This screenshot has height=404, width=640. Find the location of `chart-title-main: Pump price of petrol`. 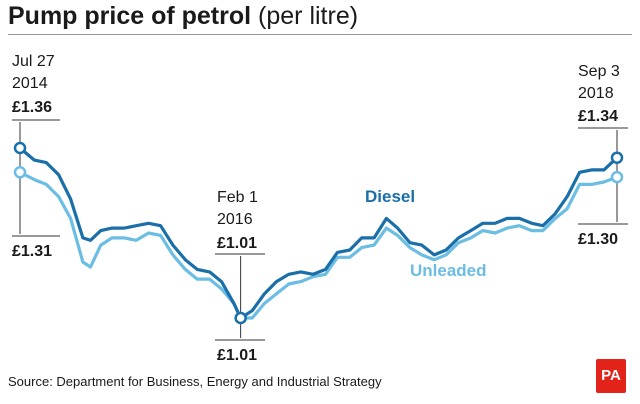

chart-title-main: Pump price of petrol is located at coordinates (130, 16).